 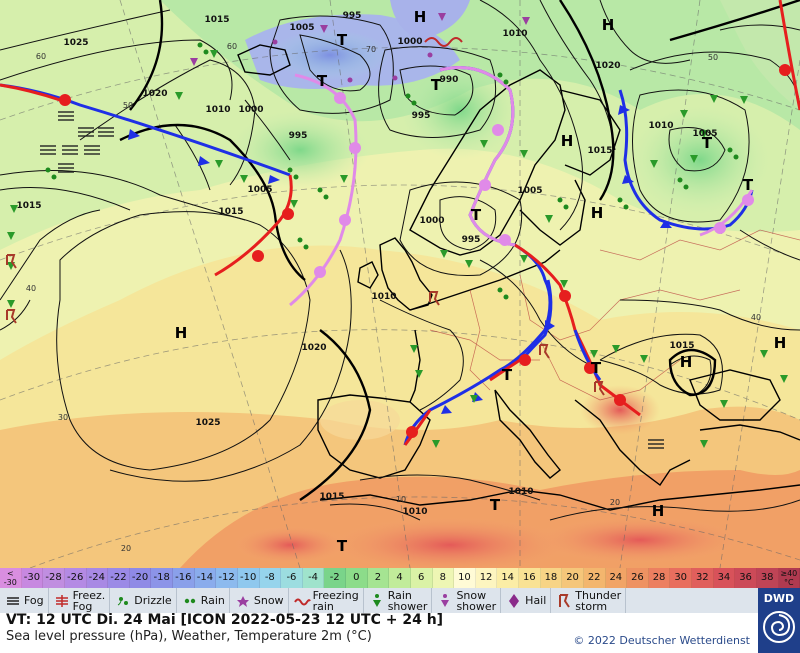 I want to click on gridline-label: 40, so click(x=756, y=317).